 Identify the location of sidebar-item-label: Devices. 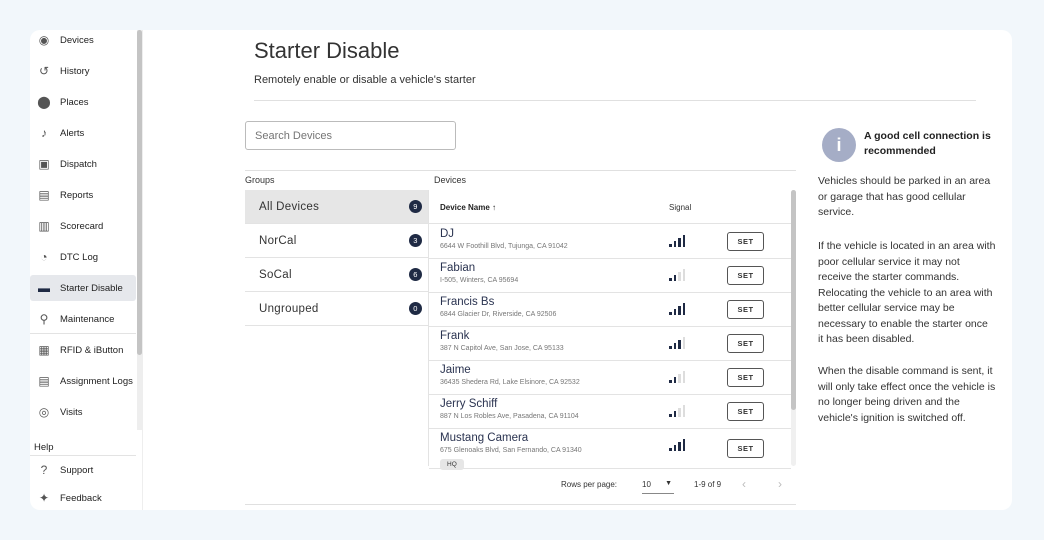
(77, 40).